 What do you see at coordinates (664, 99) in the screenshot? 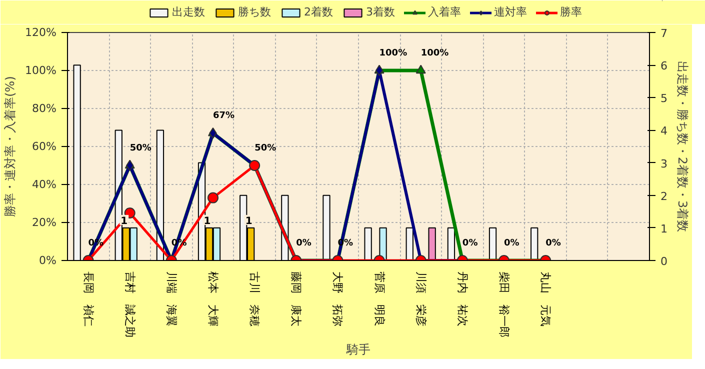
I see `y2-tick-label: 5` at bounding box center [664, 99].